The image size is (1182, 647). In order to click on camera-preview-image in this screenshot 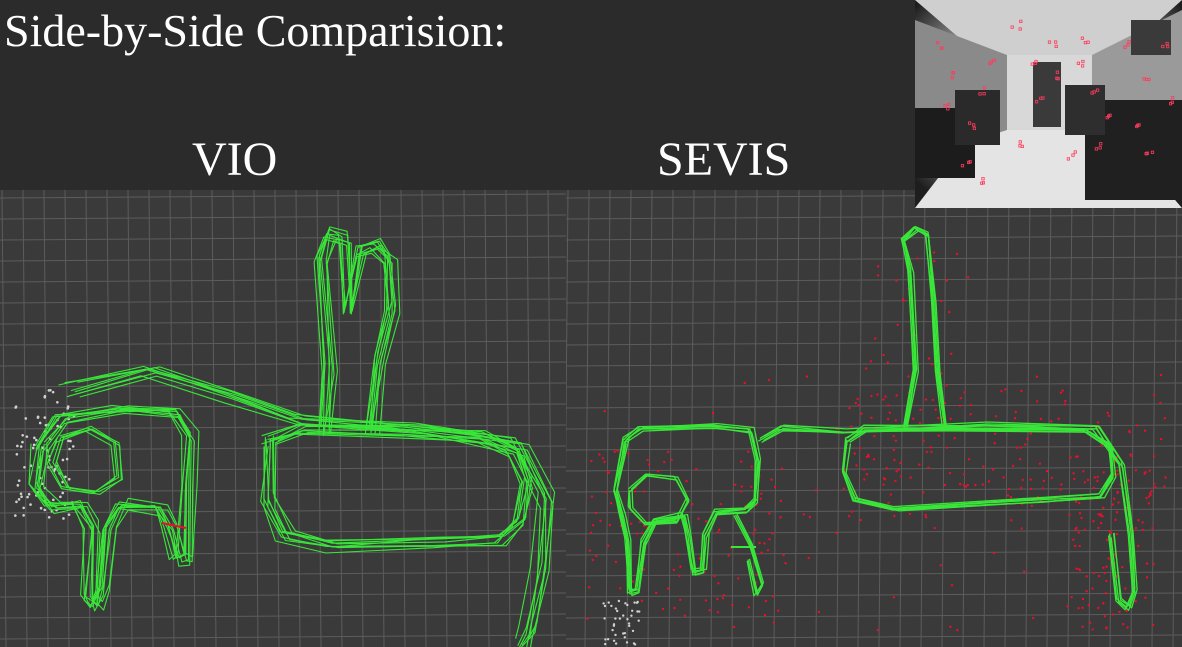, I will do `click(1048, 104)`.